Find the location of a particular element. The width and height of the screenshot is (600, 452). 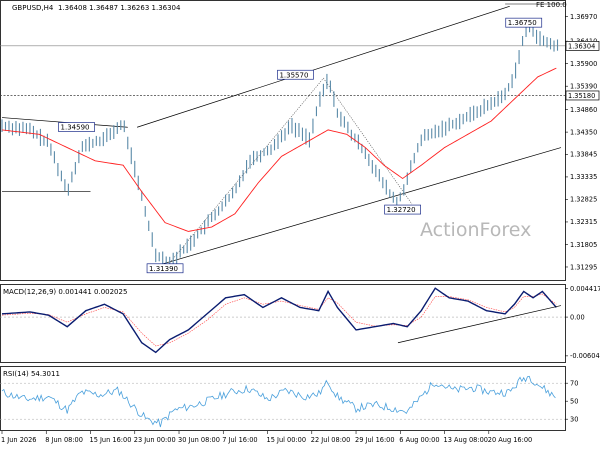

macd-tick-label: 0.00 is located at coordinates (577, 317).